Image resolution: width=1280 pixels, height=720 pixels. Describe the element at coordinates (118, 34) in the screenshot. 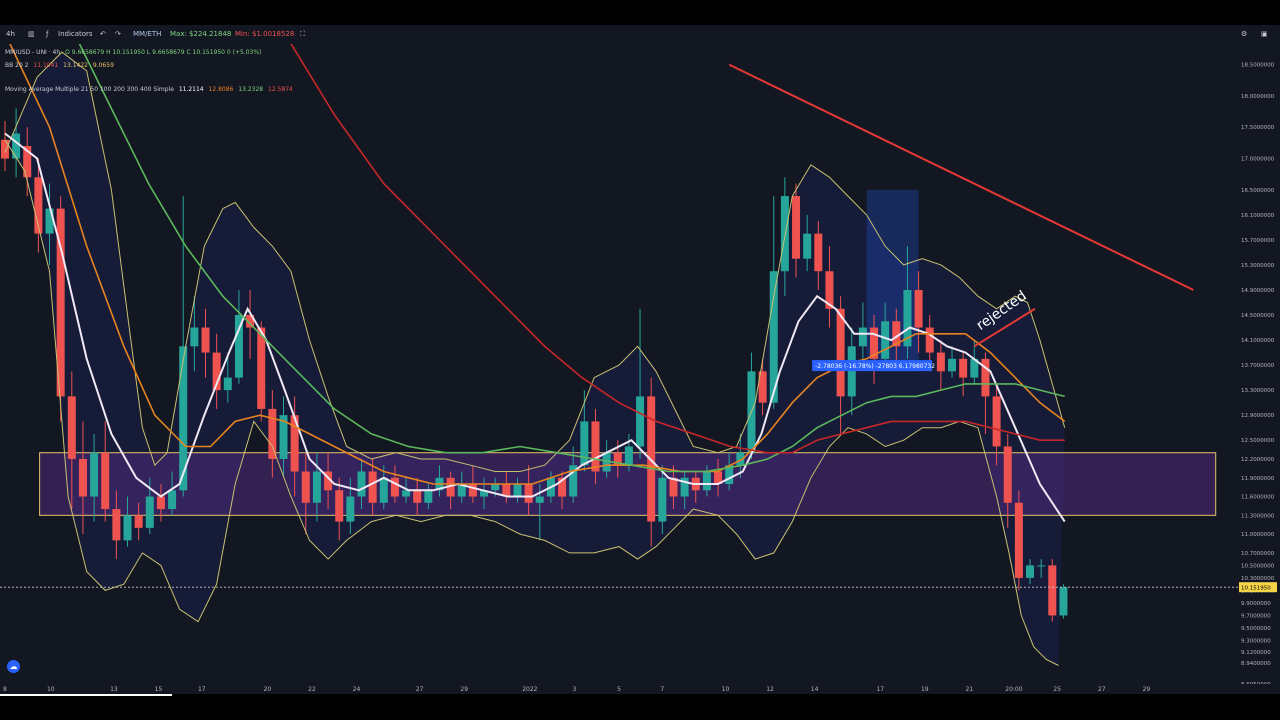

I see `redo-icon: ↷` at that location.